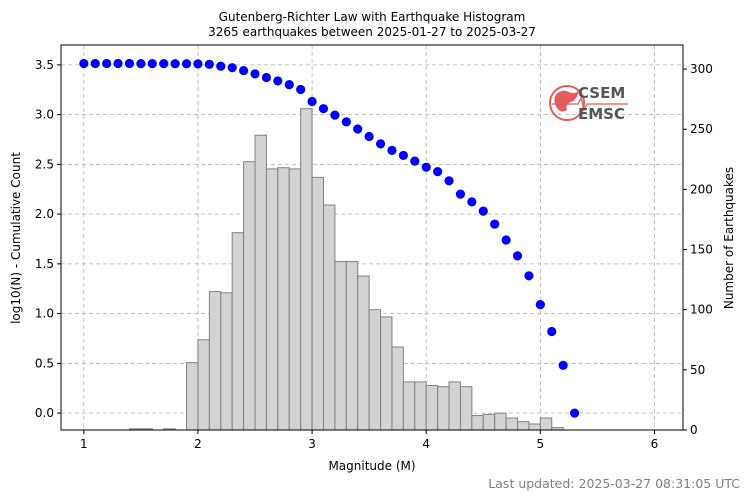 The image size is (750, 499). I want to click on y-left-tick-label: 2.0, so click(44, 214).